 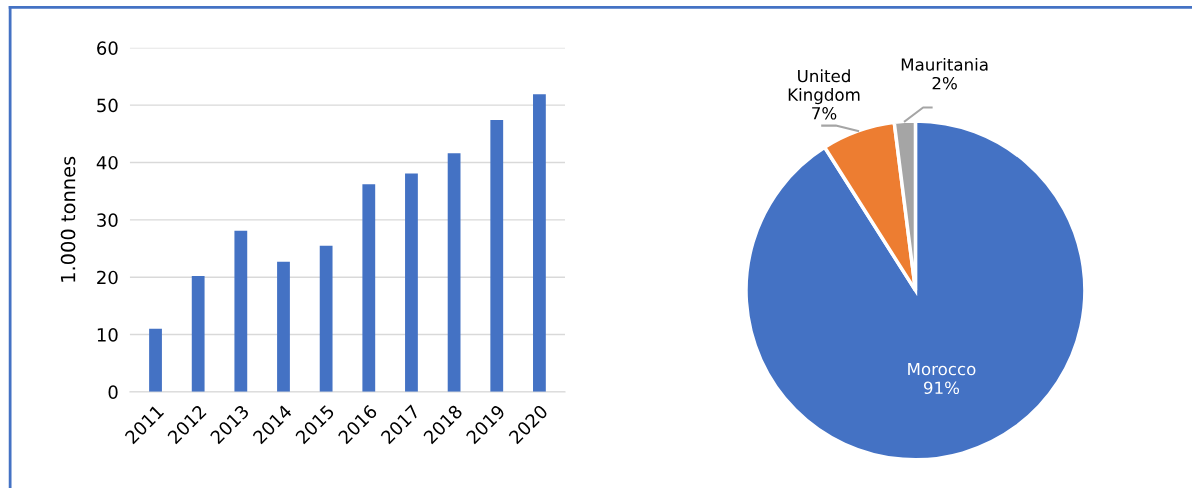 I want to click on y-tick-label: 0, so click(x=113, y=392).